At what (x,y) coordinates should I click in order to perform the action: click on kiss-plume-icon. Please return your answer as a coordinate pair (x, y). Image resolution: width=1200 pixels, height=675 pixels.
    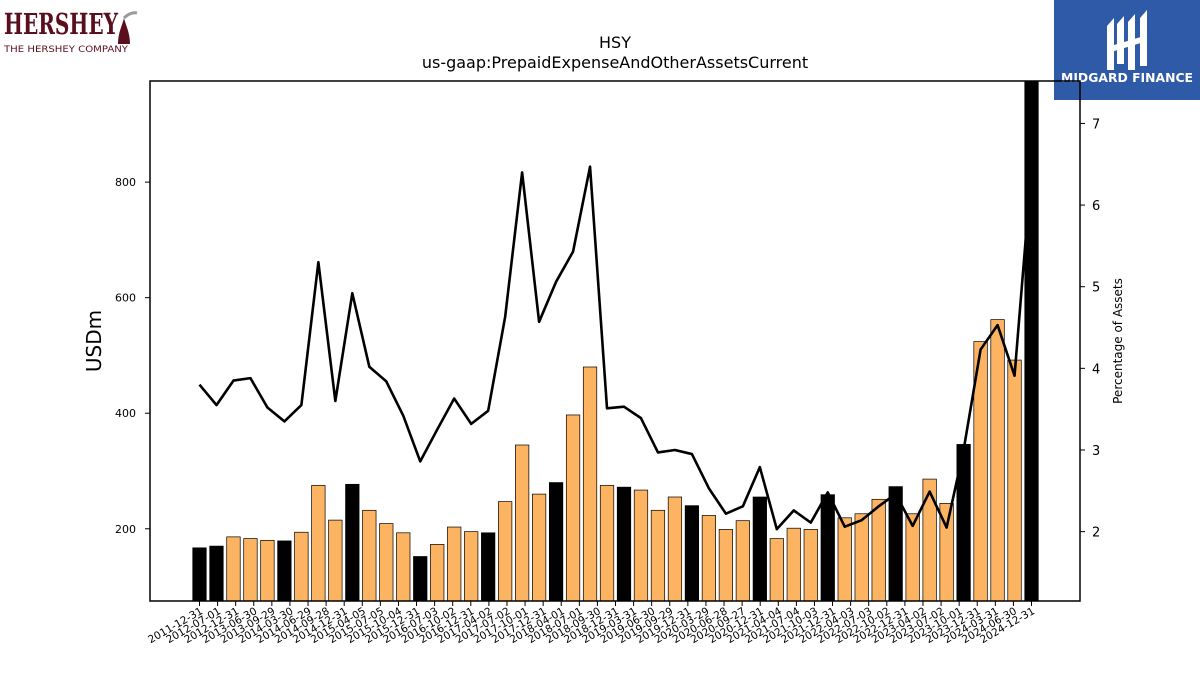
    Looking at the image, I should click on (130, 15).